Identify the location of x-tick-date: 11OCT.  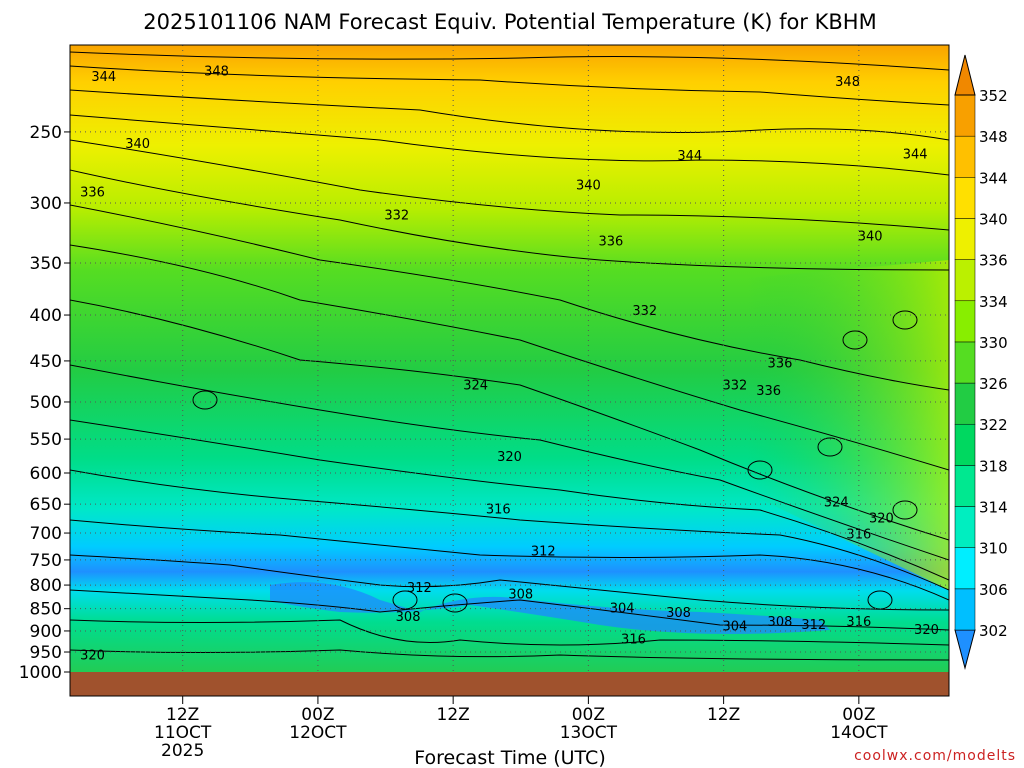
(183, 733).